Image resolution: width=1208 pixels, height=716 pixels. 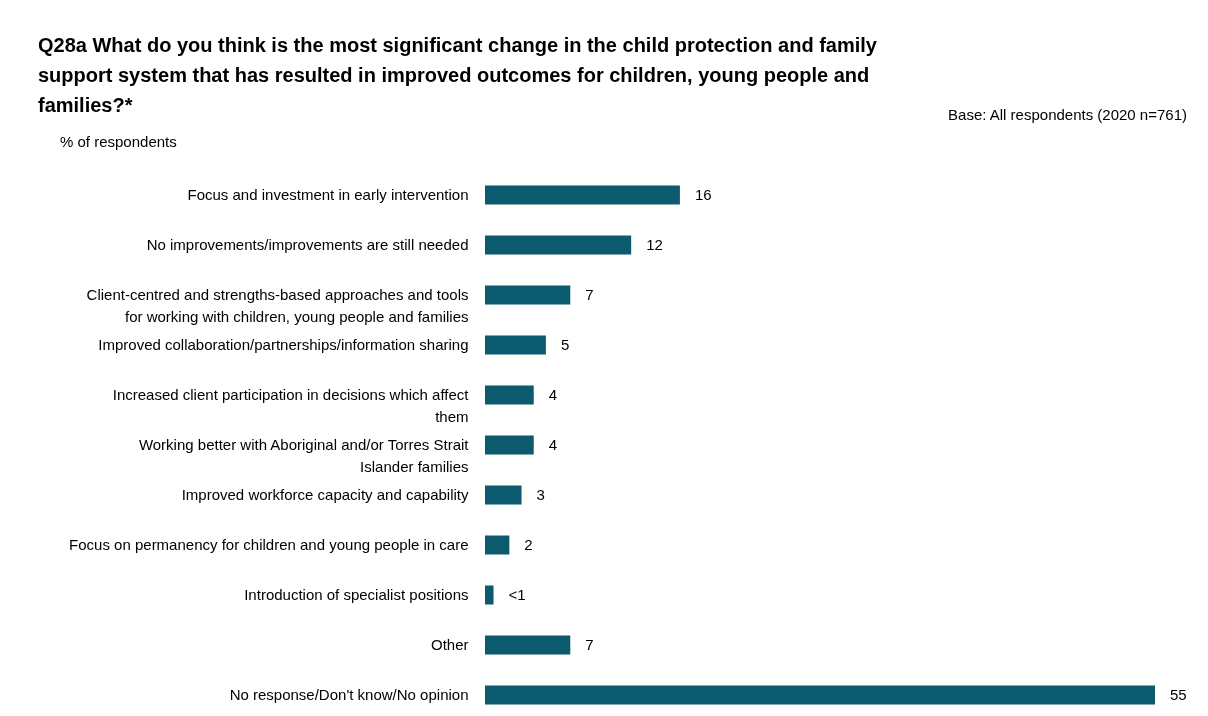 What do you see at coordinates (654, 244) in the screenshot?
I see `data-label: 12` at bounding box center [654, 244].